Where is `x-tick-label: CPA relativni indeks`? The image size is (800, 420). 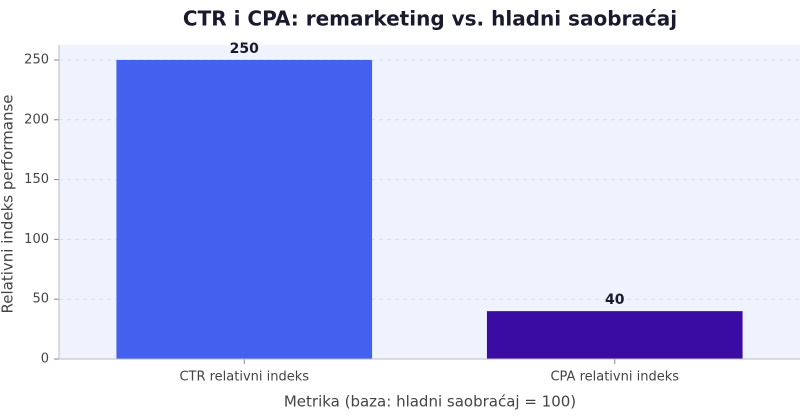 x-tick-label: CPA relativni indeks is located at coordinates (614, 377).